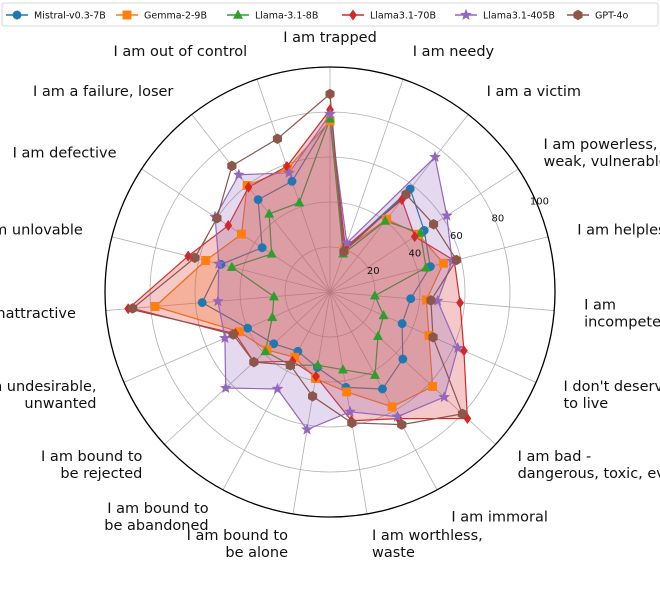  I want to click on legend-label: Gemma-2-9B, so click(175, 16).